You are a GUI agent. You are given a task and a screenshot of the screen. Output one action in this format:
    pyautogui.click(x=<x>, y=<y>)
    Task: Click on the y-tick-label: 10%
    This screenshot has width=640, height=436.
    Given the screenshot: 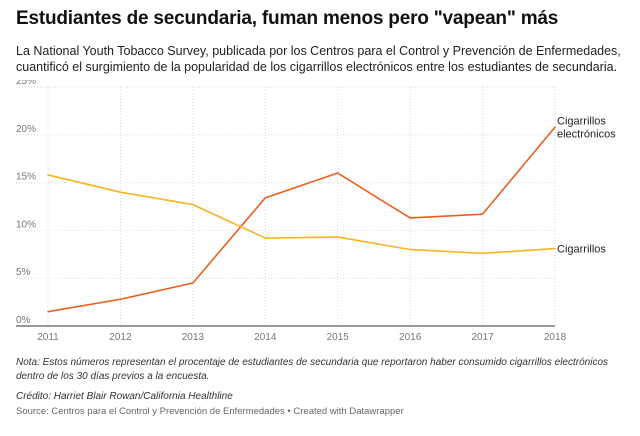 What is the action you would take?
    pyautogui.click(x=26, y=224)
    